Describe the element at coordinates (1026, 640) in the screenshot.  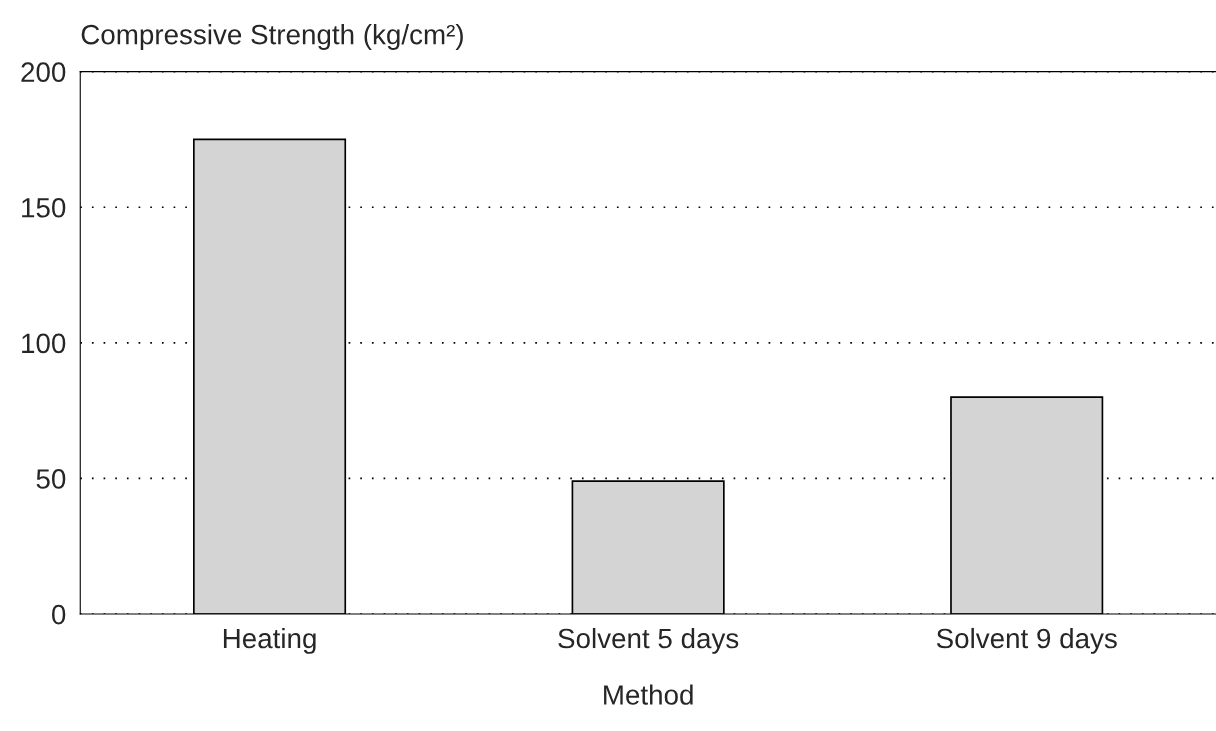
I see `x-tick-label: Solvent 9 days` at that location.